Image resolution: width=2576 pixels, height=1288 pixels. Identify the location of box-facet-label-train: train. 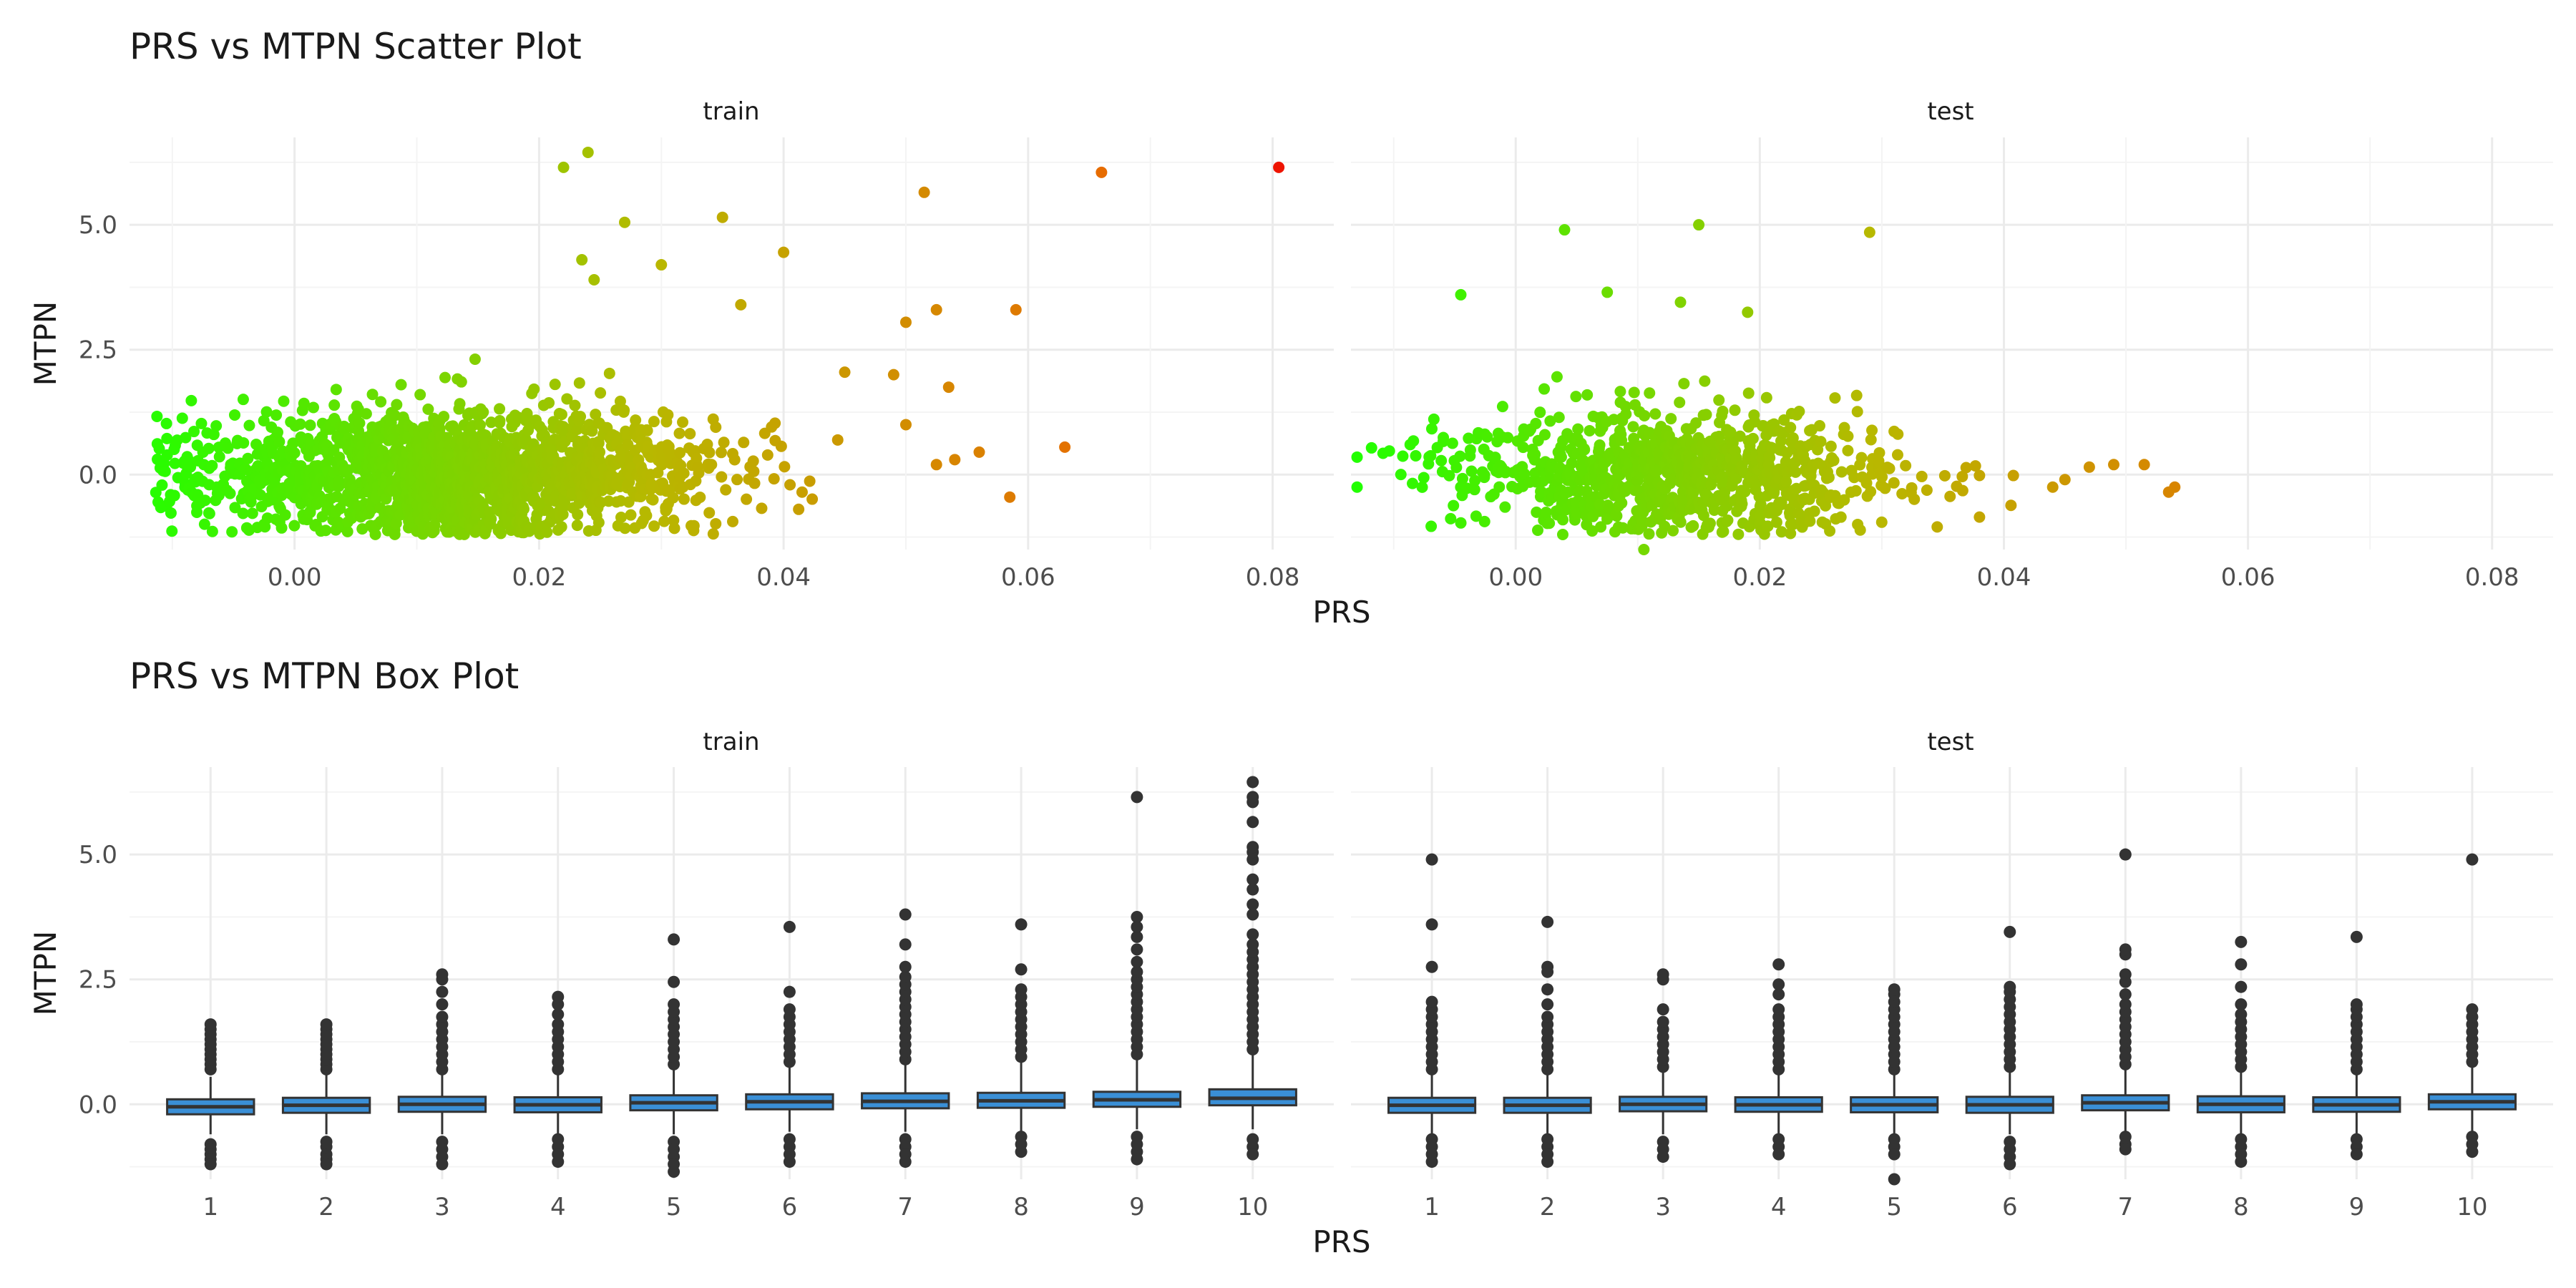
(731, 742).